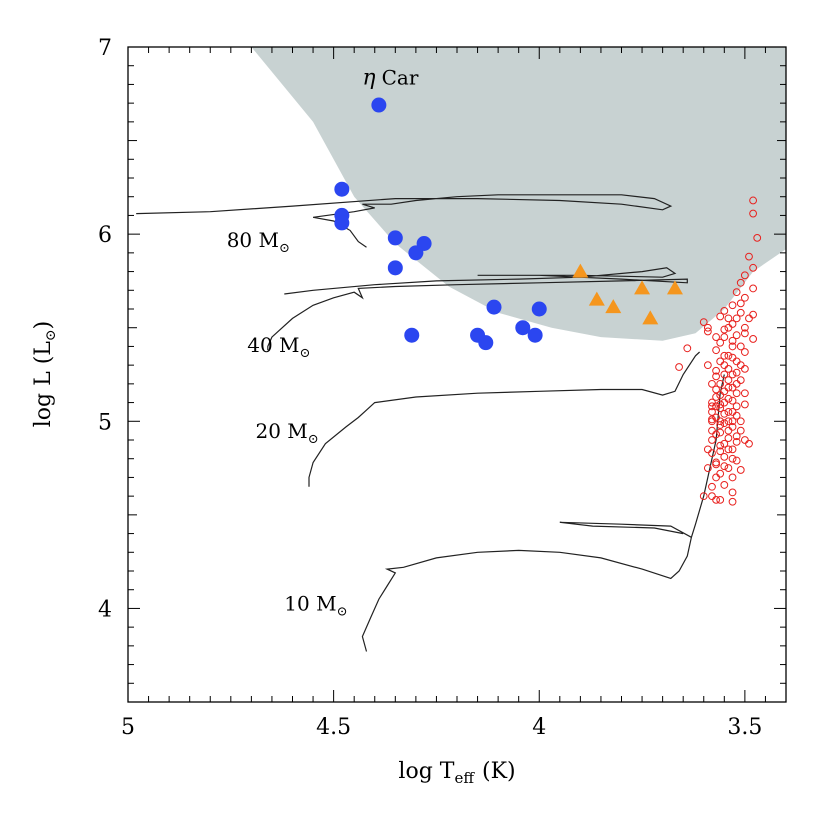 This screenshot has width=830, height=830. I want to click on x-tick-label: 5, so click(128, 727).